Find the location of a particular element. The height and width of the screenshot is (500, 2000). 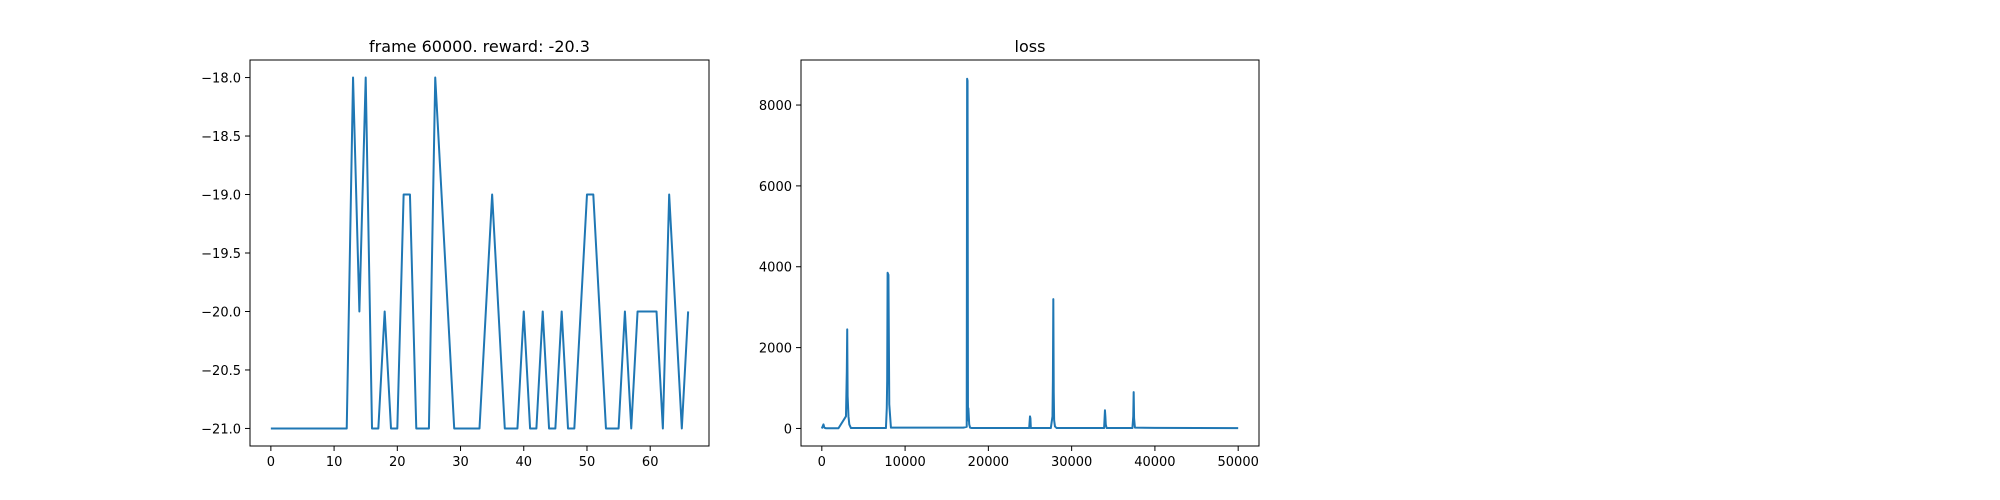

loss-chart-y-tick-label: 2000 is located at coordinates (775, 349).